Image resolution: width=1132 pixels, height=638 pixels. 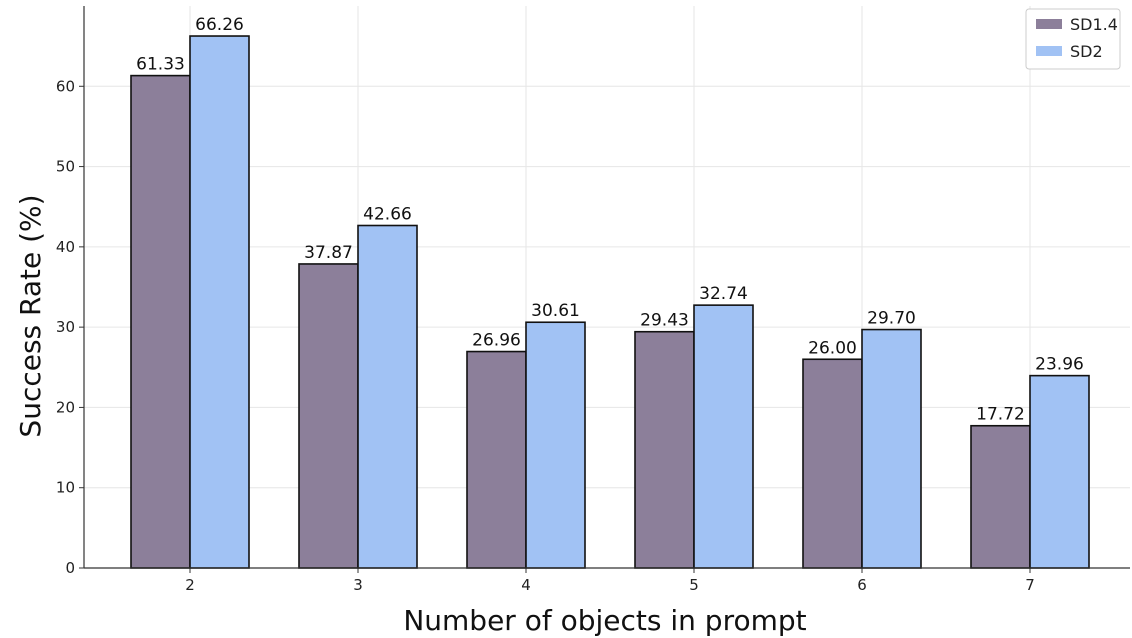 What do you see at coordinates (1000, 415) in the screenshot?
I see `value-label-sd14-7: 17.72` at bounding box center [1000, 415].